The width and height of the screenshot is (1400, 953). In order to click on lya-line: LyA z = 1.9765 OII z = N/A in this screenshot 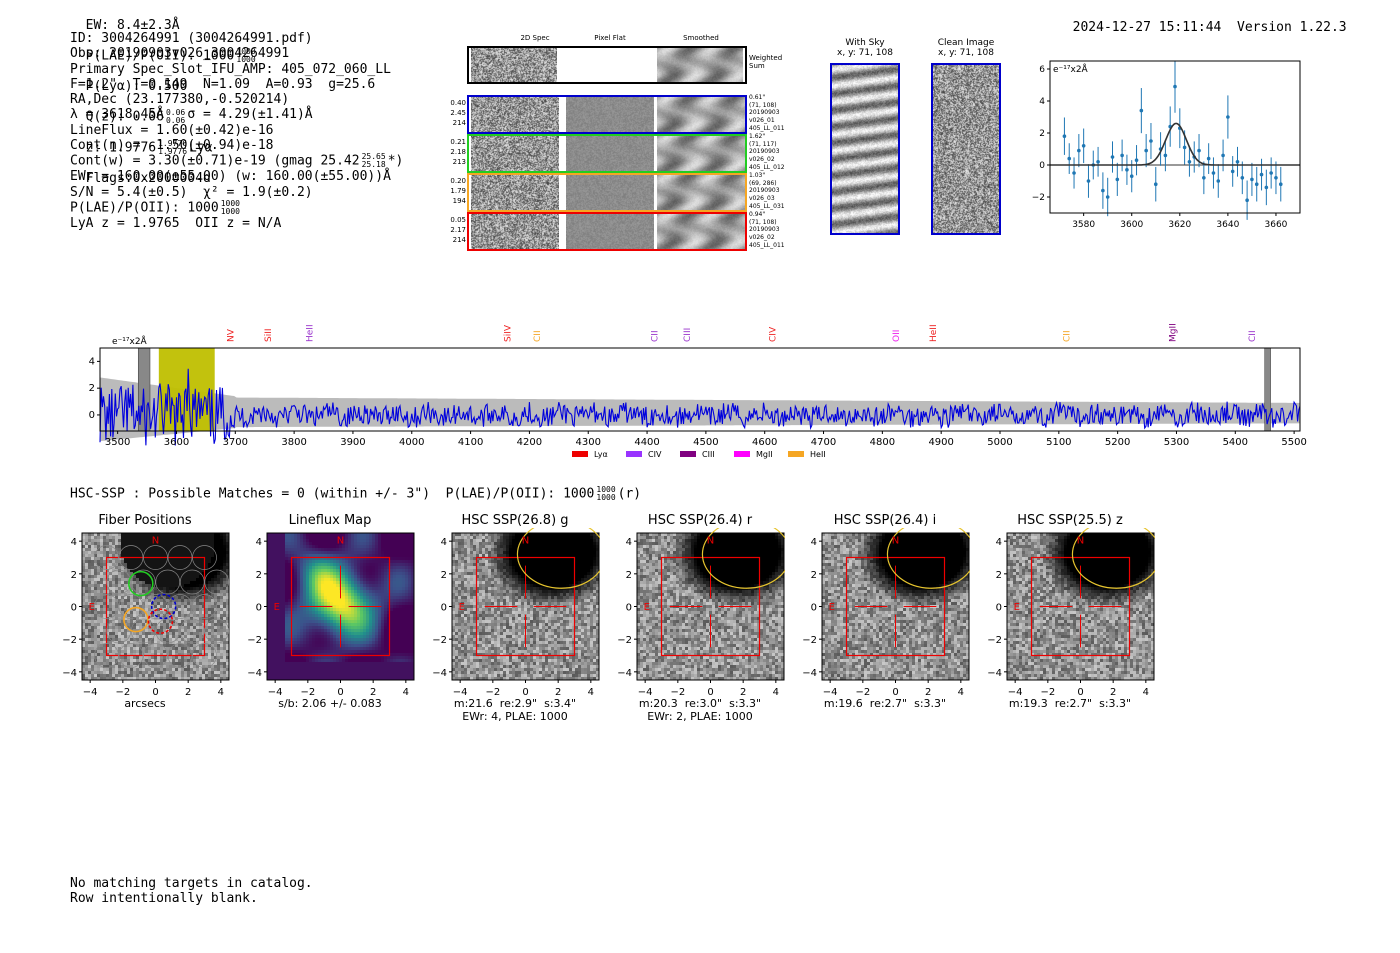, I will do `click(176, 223)`.